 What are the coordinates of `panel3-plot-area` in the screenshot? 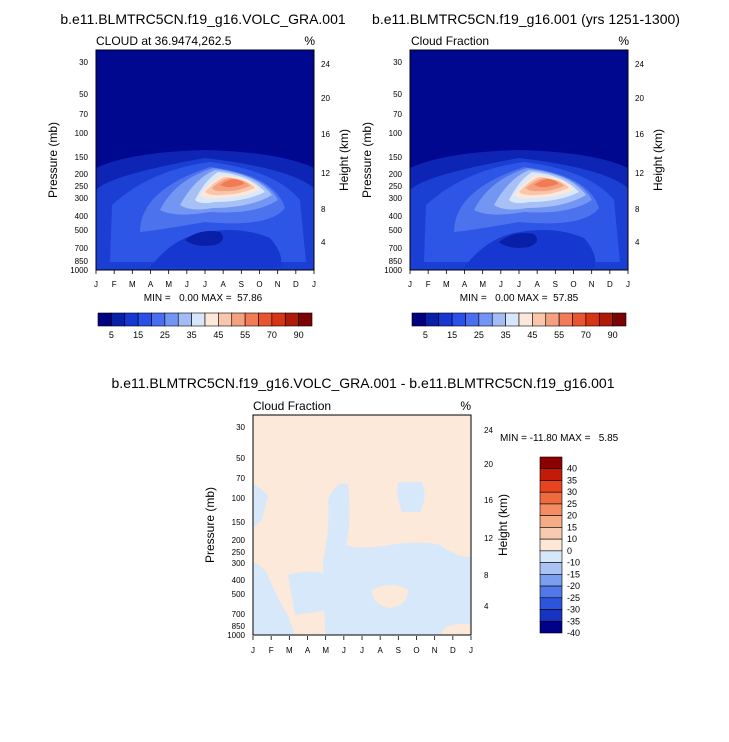 It's located at (362, 525).